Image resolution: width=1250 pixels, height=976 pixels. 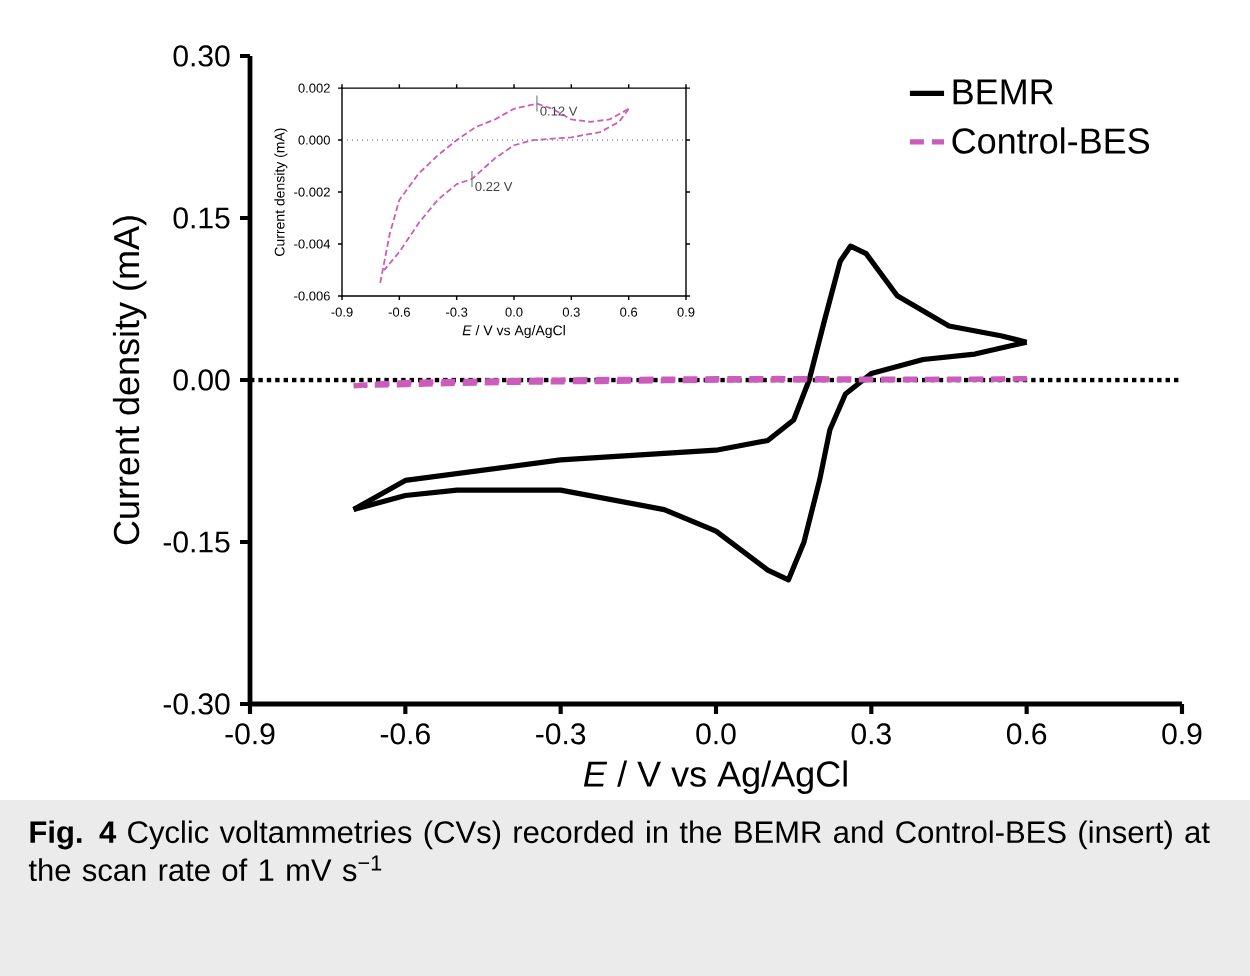 What do you see at coordinates (1051, 140) in the screenshot?
I see `legend-label: Control-BES` at bounding box center [1051, 140].